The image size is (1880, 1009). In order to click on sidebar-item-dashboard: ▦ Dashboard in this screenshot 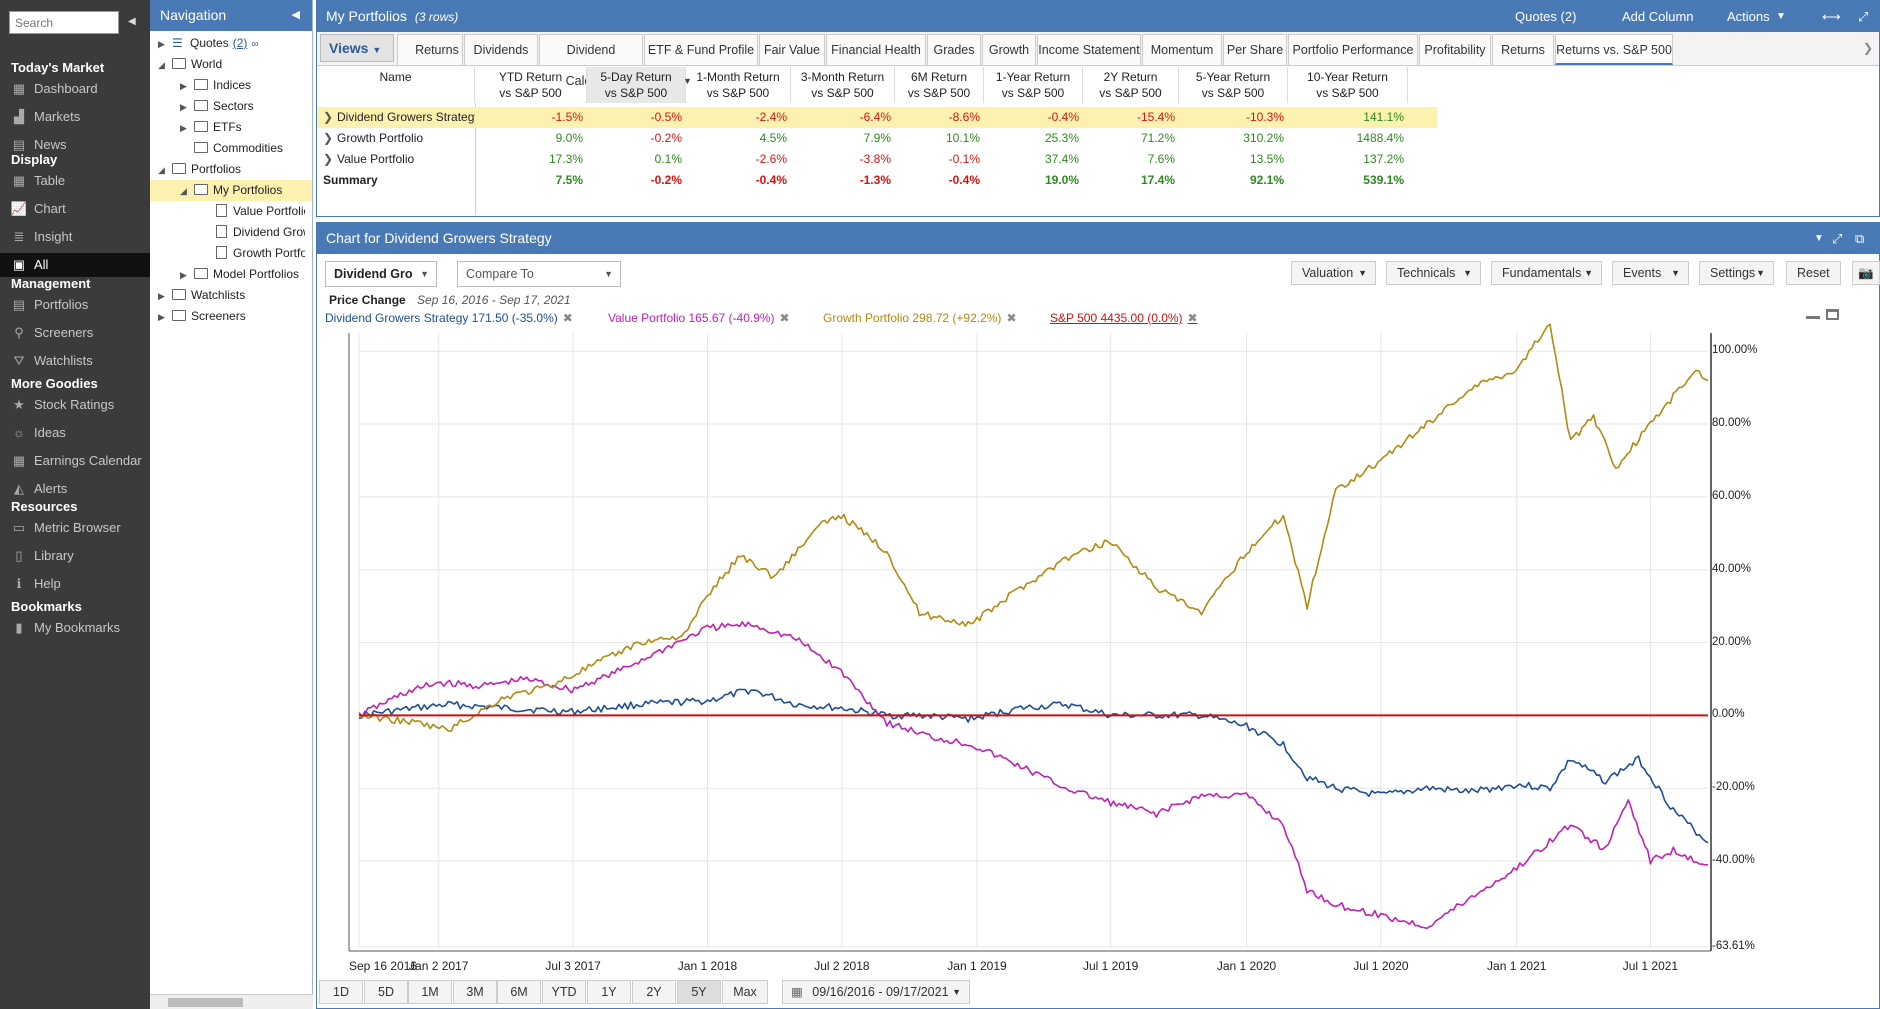, I will do `click(75, 89)`.